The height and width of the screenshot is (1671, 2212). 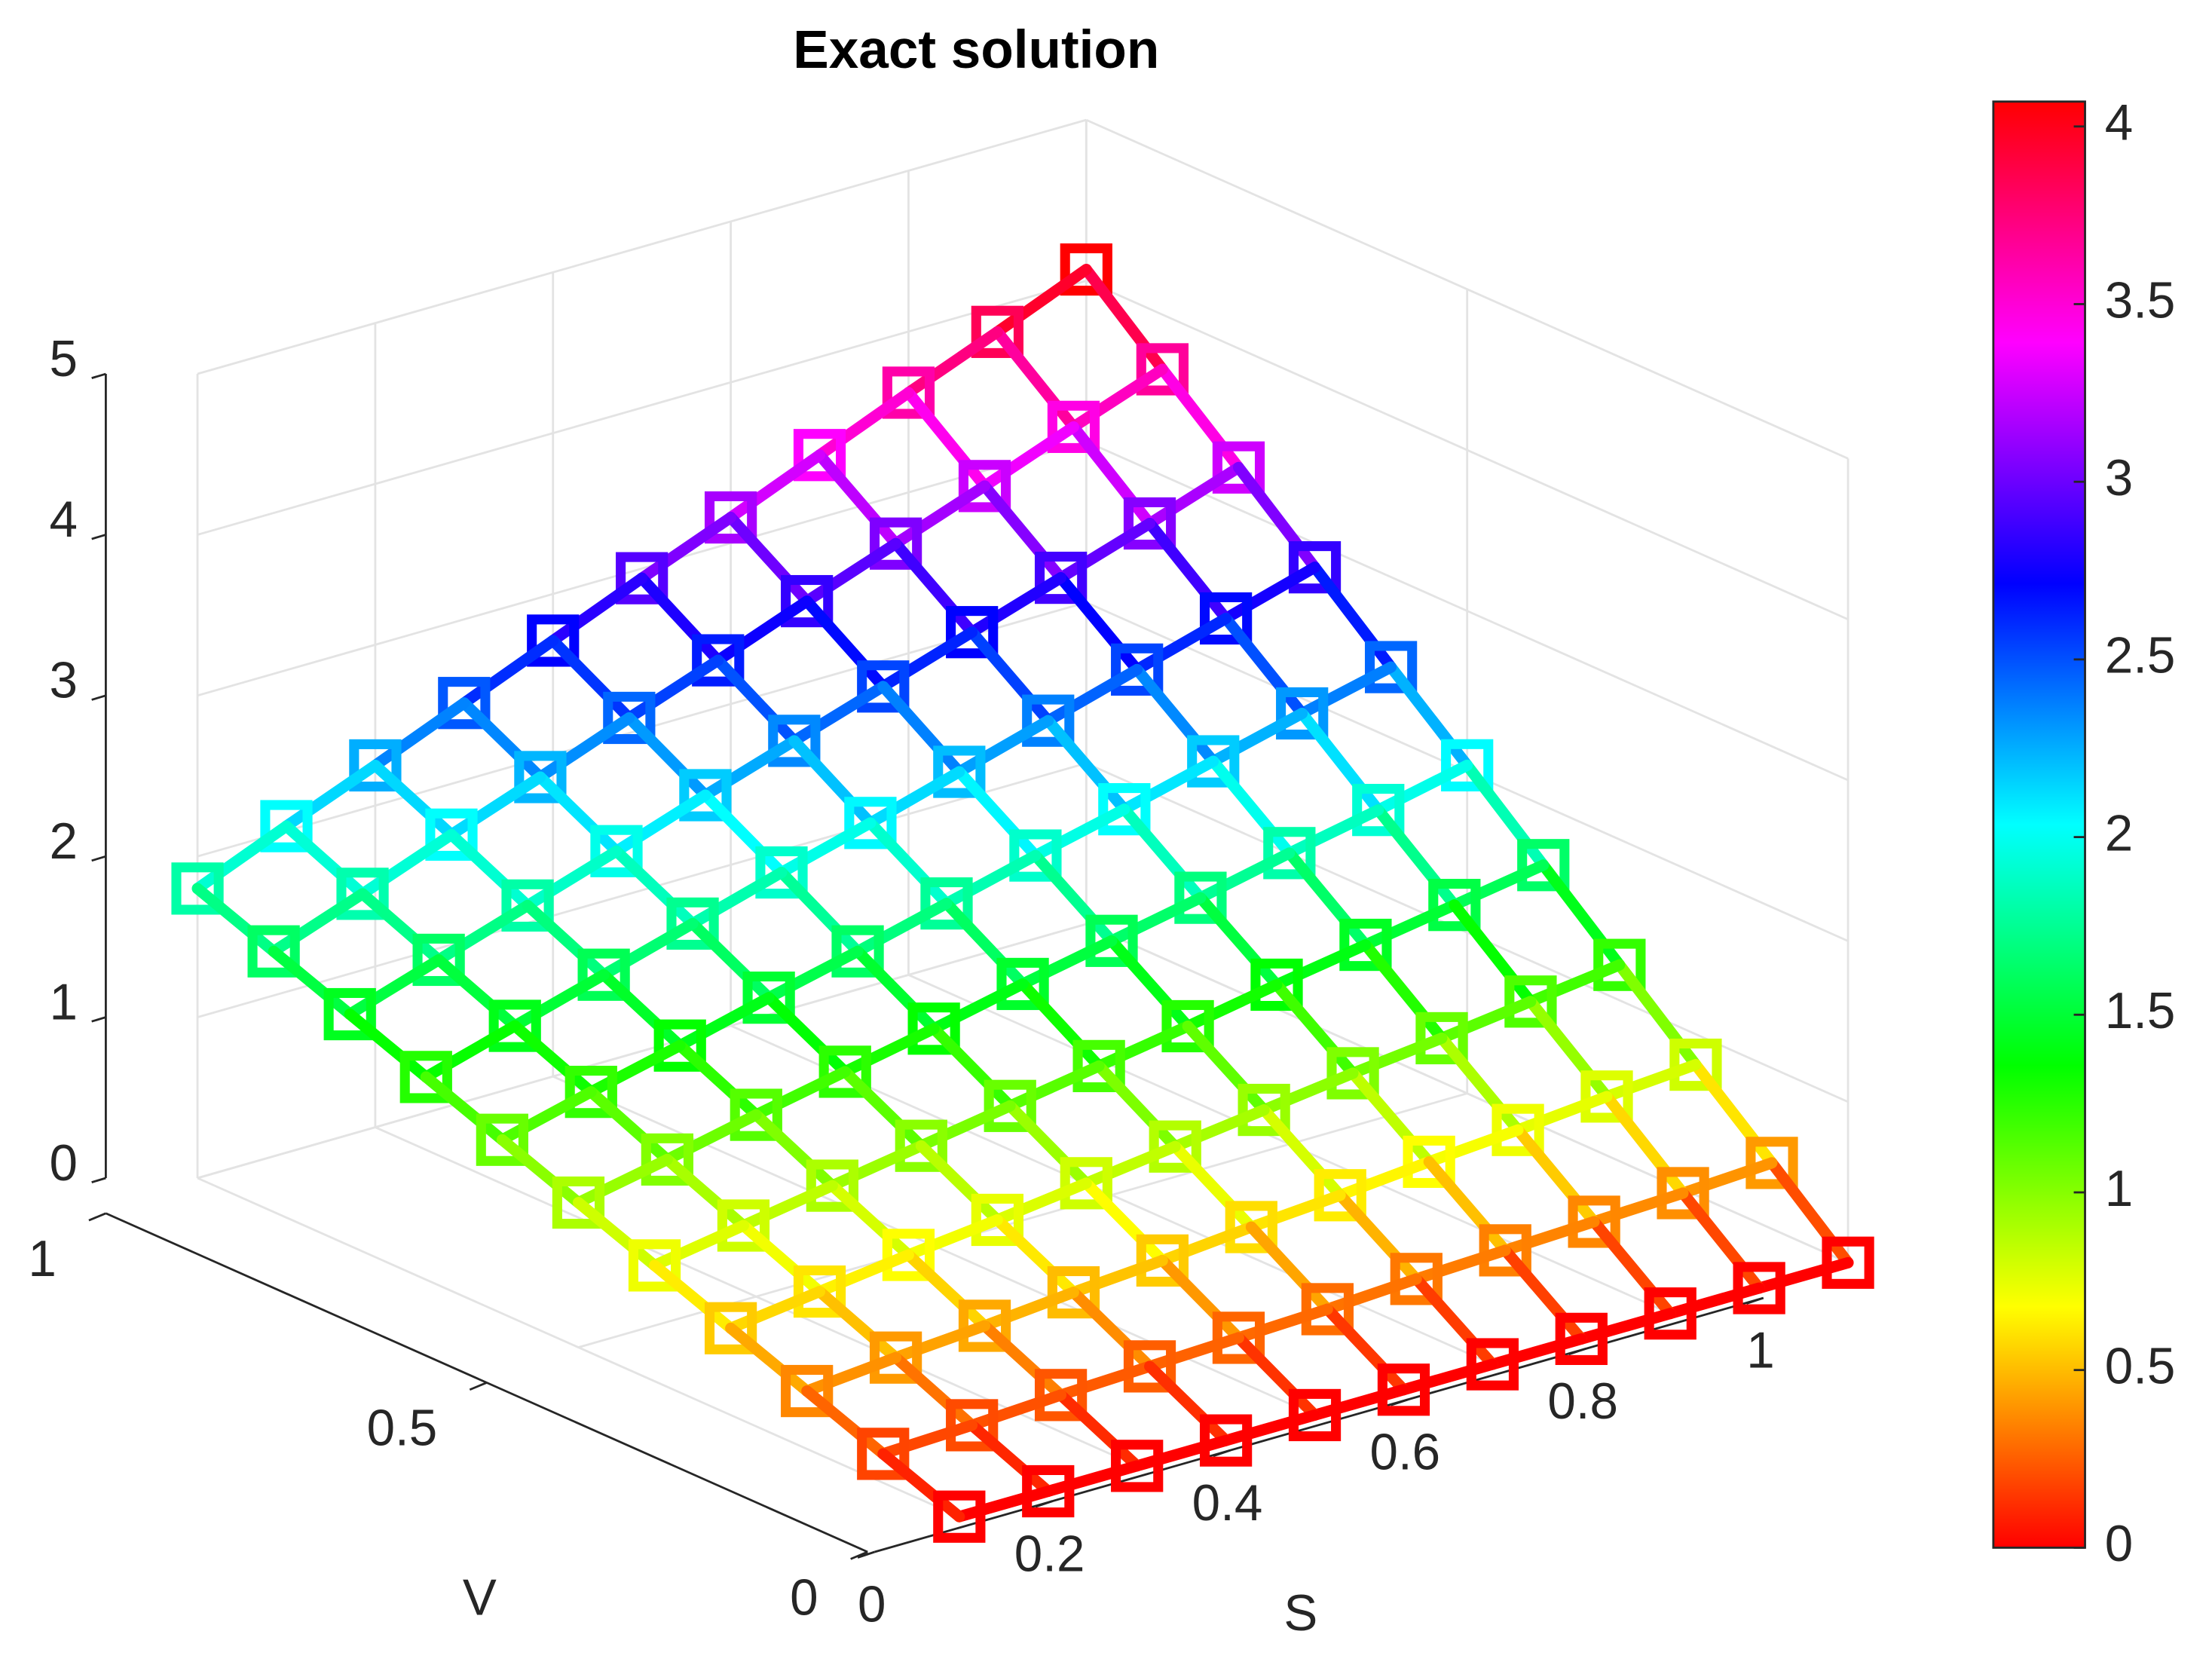 I want to click on z-tick-label: 3, so click(x=63, y=681).